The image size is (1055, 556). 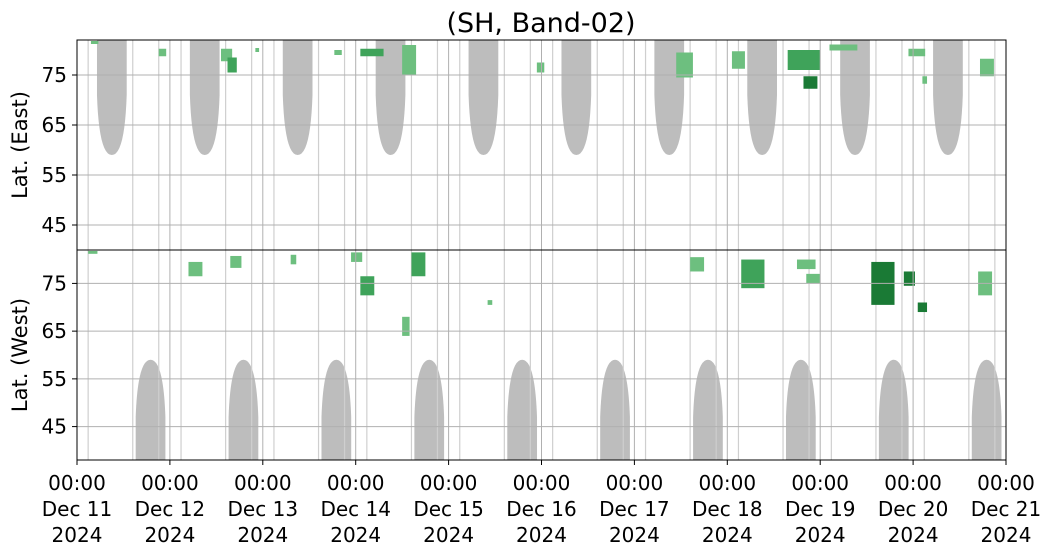 I want to click on xtick-day-8: Dec 19, so click(x=820, y=509).